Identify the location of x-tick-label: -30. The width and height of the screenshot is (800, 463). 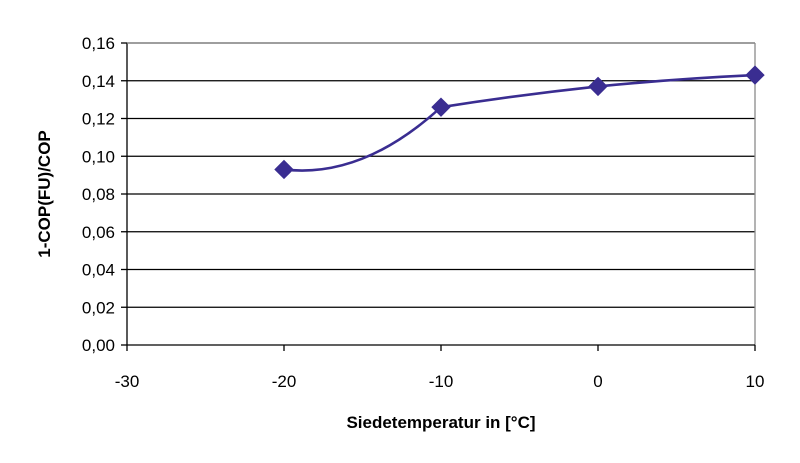
(127, 381).